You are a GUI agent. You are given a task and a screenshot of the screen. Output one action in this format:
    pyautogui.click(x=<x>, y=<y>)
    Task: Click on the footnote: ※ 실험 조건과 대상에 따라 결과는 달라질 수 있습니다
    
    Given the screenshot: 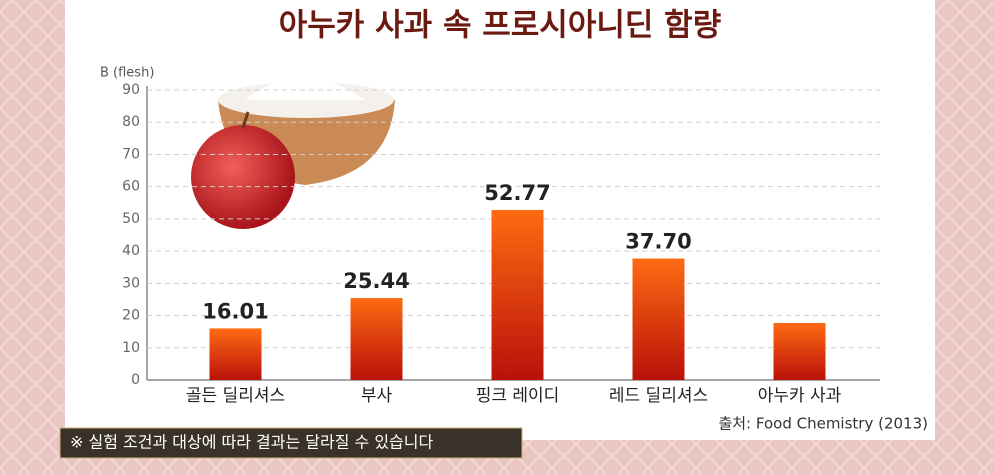 What is the action you would take?
    pyautogui.click(x=251, y=442)
    